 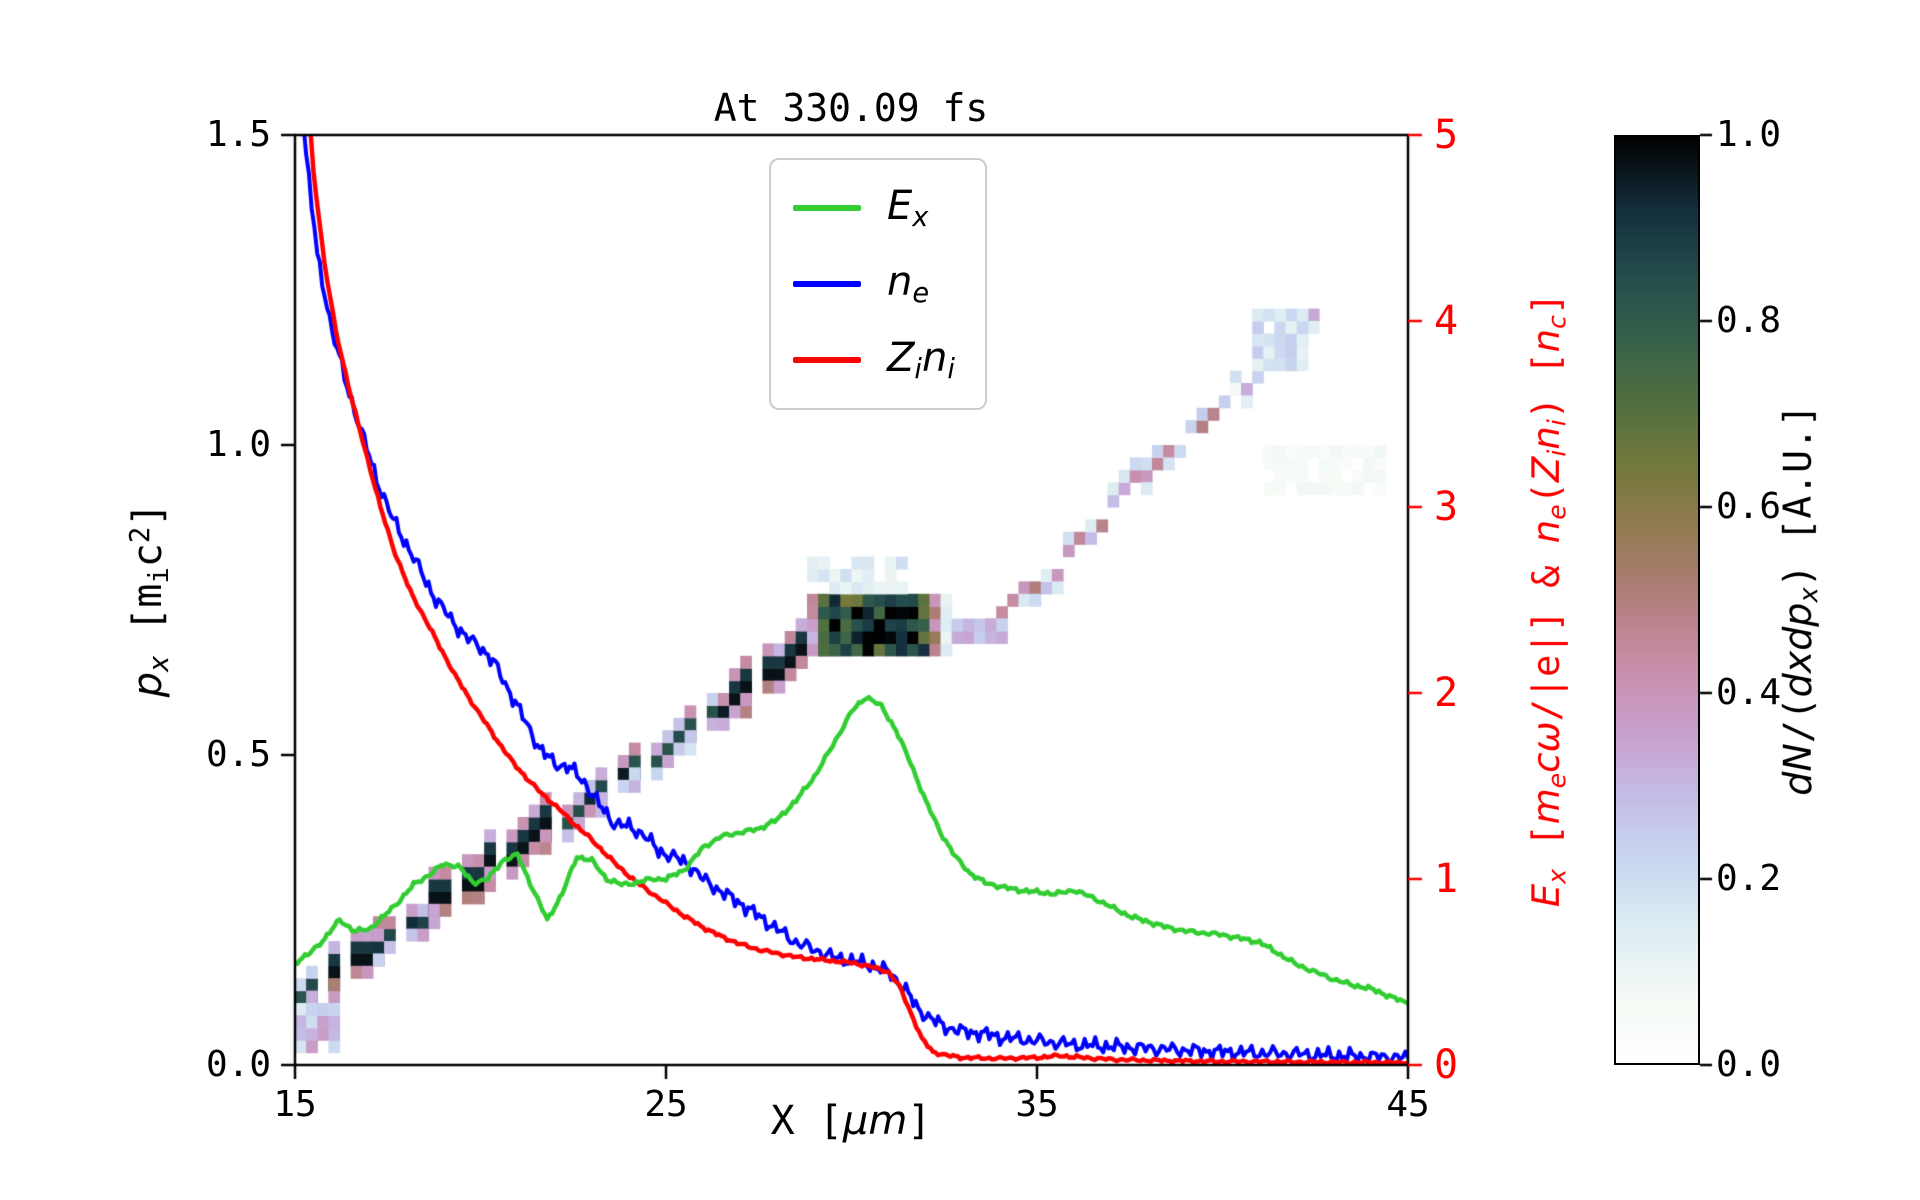 I want to click on label-fragment: X [, so click(x=806, y=1121).